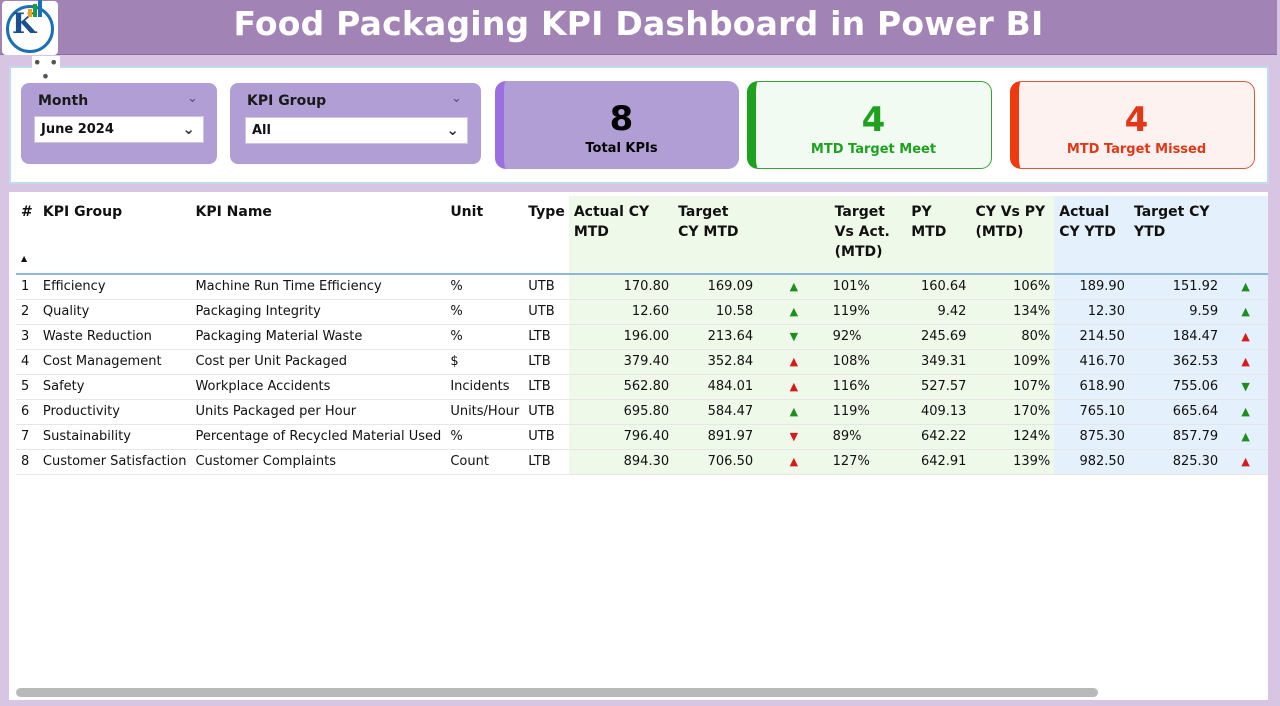  I want to click on column-header-cy-vs-py-mtd: CY Vs PY (MTD), so click(1012, 235).